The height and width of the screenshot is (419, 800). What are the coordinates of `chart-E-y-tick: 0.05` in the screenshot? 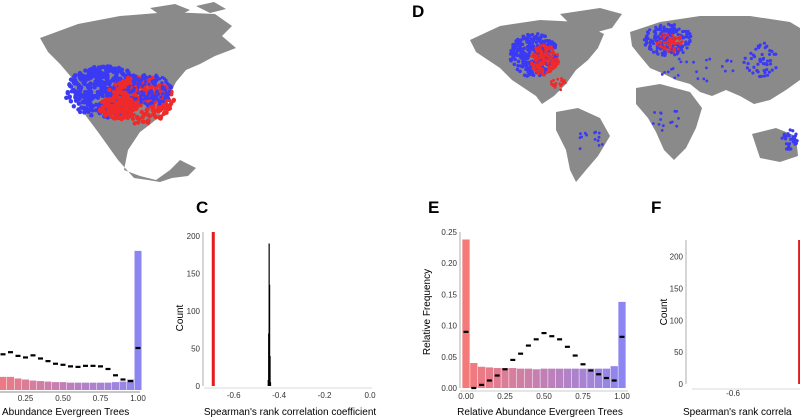 It's located at (449, 357).